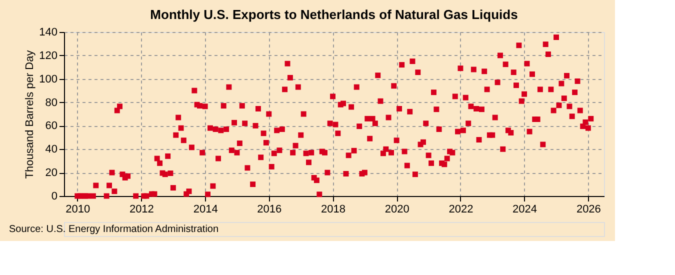  Describe the element at coordinates (51, 102) in the screenshot. I see `y-tick-label: 80` at that location.